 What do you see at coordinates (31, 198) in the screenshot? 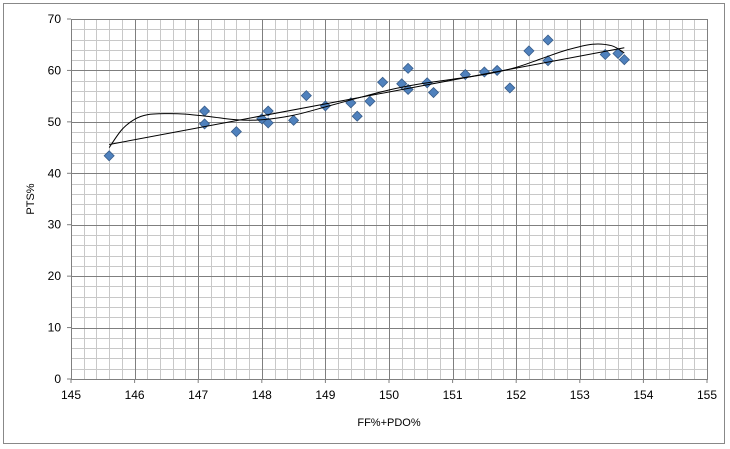
I see `y-axis-title: PTS%` at bounding box center [31, 198].